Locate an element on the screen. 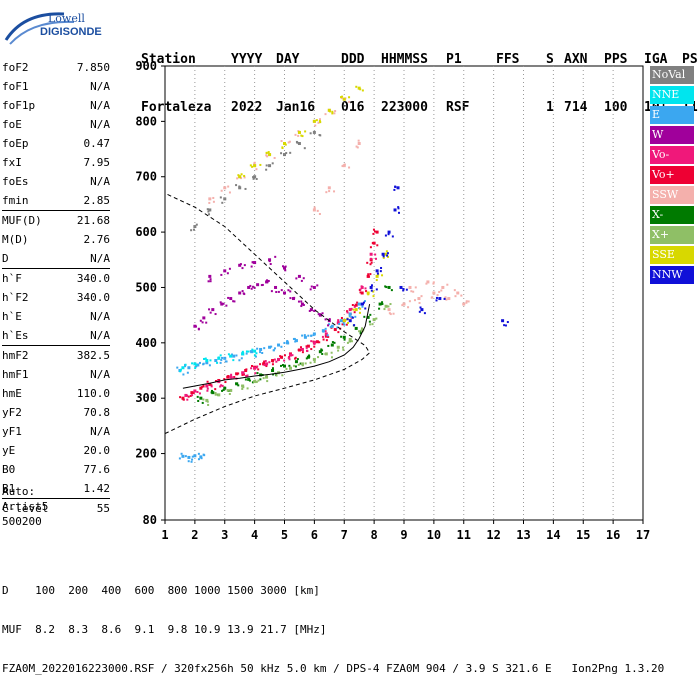  data-point-w is located at coordinates (314, 287).